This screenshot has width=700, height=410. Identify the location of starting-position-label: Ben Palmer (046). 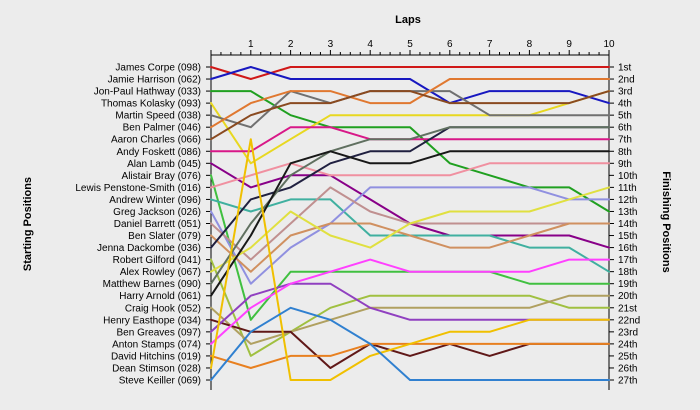
(162, 128).